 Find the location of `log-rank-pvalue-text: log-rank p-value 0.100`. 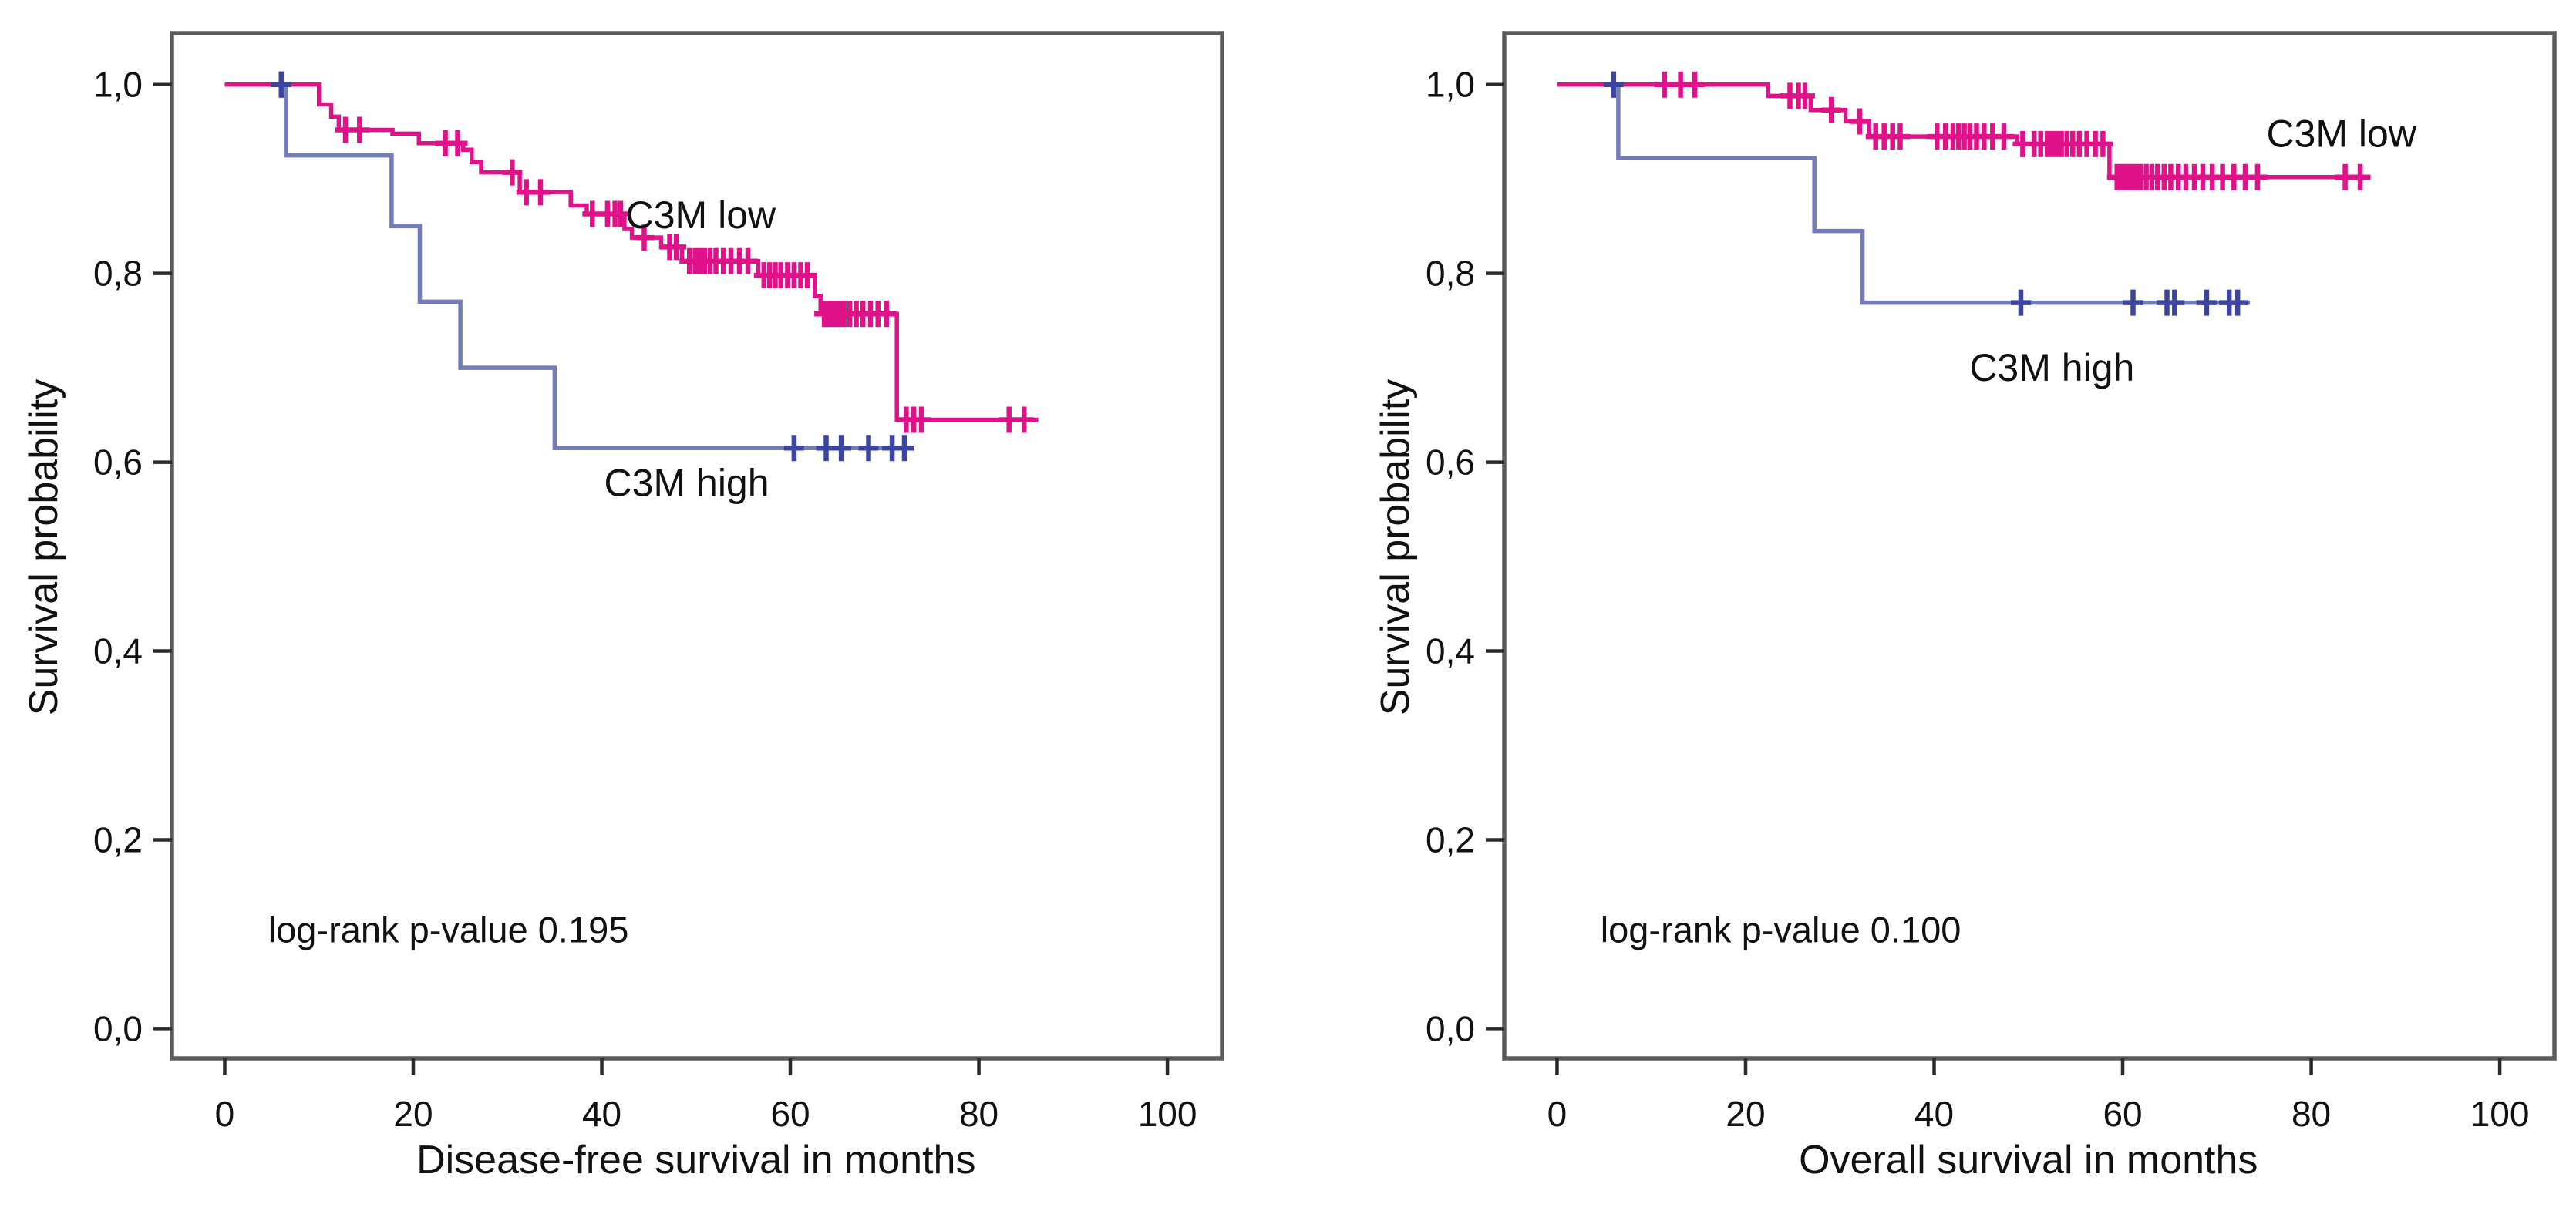

log-rank-pvalue-text: log-rank p-value 0.100 is located at coordinates (1781, 929).